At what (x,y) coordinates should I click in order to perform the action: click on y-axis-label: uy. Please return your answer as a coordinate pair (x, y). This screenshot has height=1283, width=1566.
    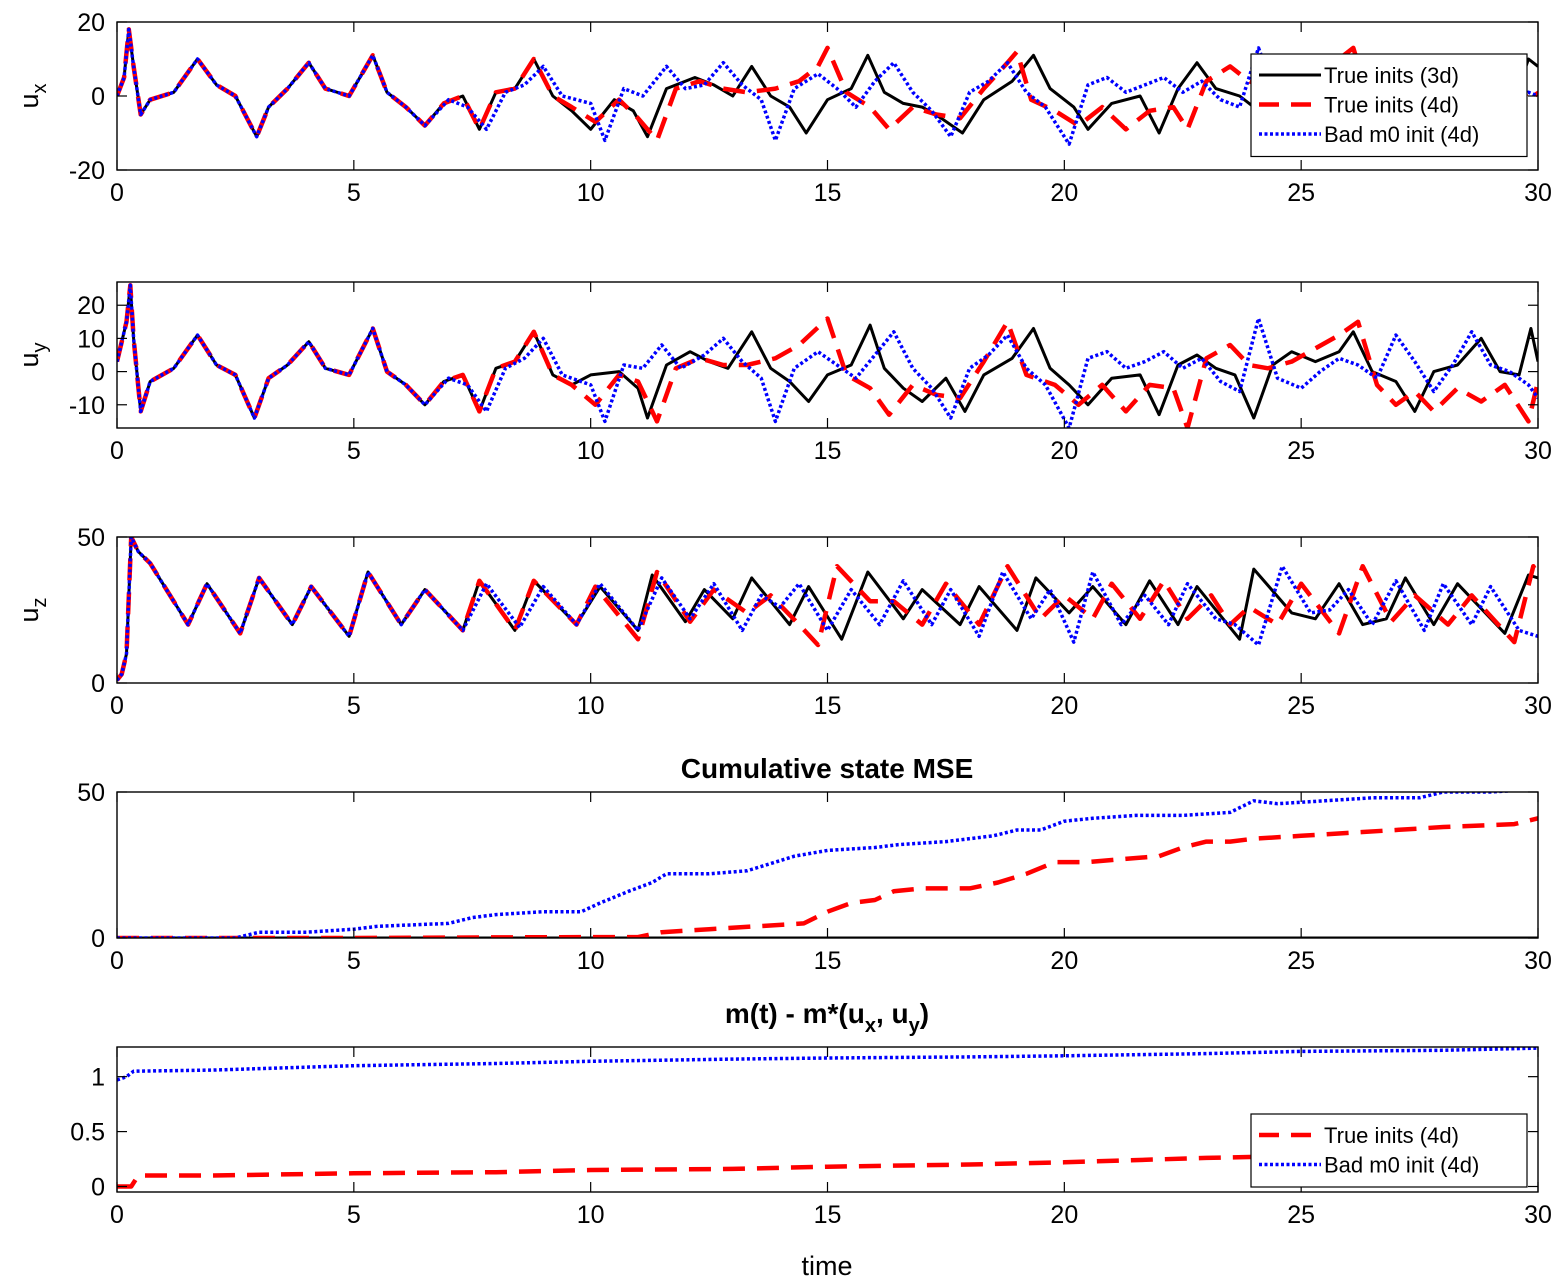
    Looking at the image, I should click on (32, 354).